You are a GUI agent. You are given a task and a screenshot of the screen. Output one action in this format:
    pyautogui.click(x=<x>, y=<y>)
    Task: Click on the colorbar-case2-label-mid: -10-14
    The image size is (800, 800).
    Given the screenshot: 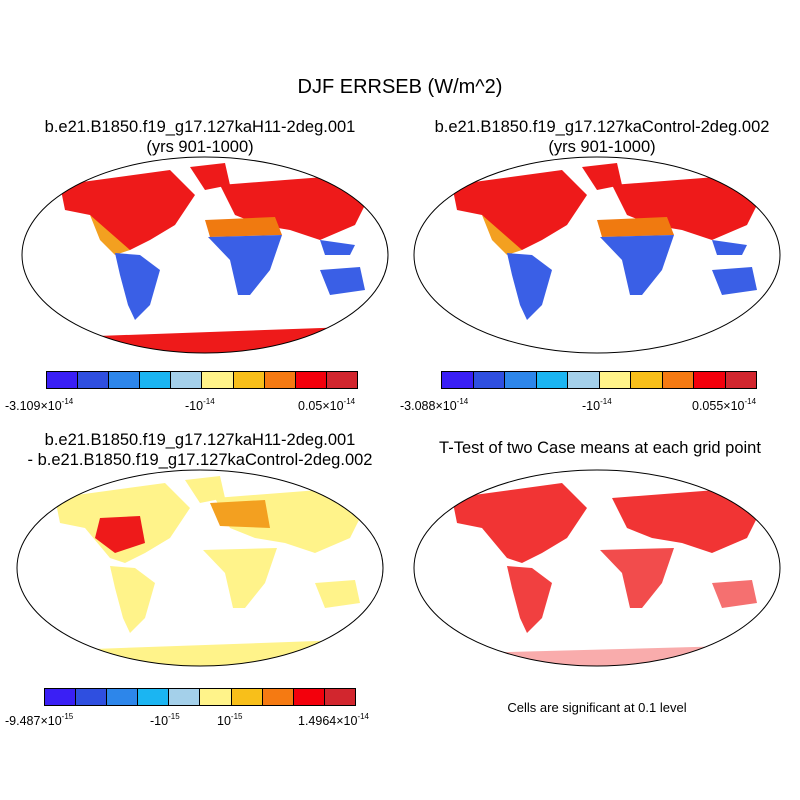 What is the action you would take?
    pyautogui.click(x=597, y=405)
    